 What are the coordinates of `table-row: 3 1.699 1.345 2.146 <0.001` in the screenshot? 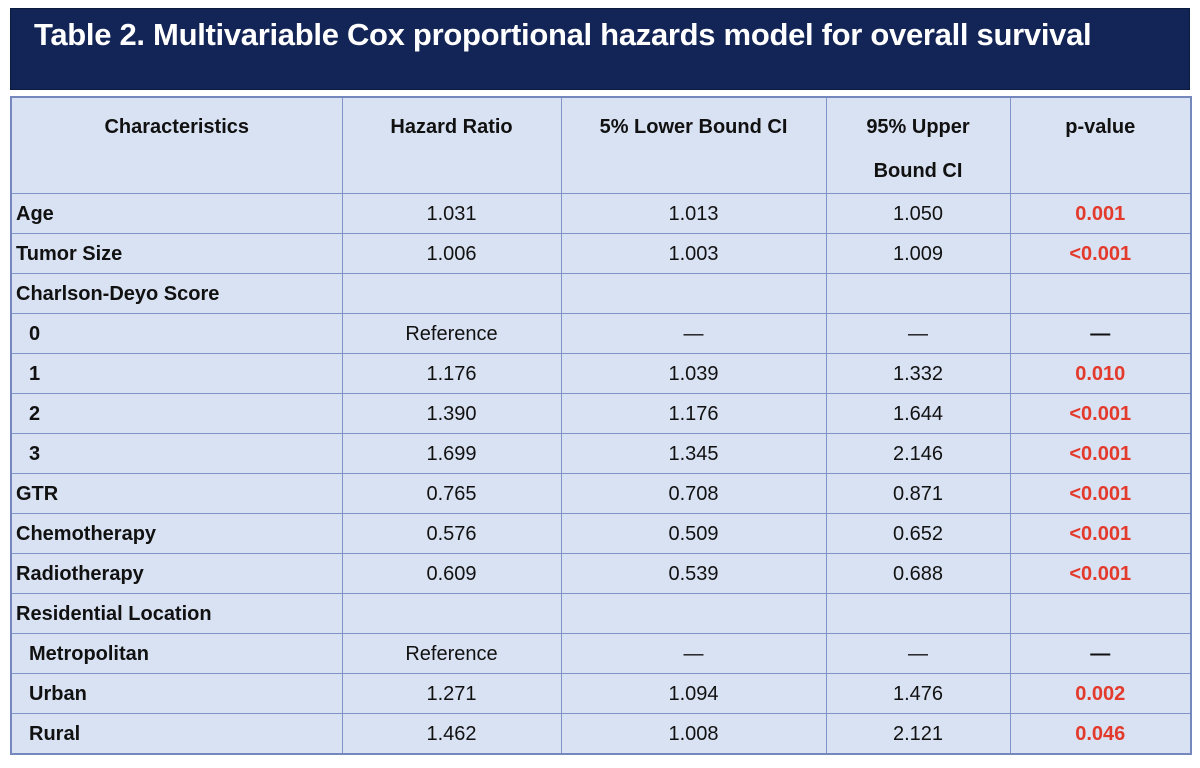 It's located at (601, 453).